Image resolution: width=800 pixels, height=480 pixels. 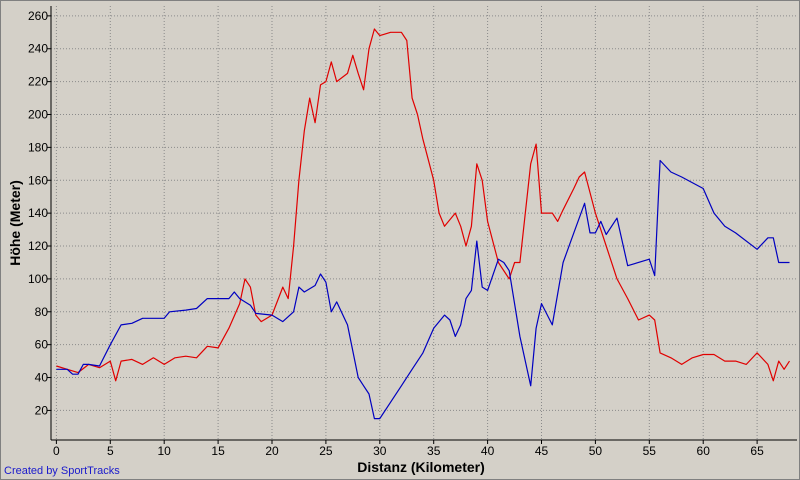 I want to click on y-tick-label: 180, so click(x=38, y=147).